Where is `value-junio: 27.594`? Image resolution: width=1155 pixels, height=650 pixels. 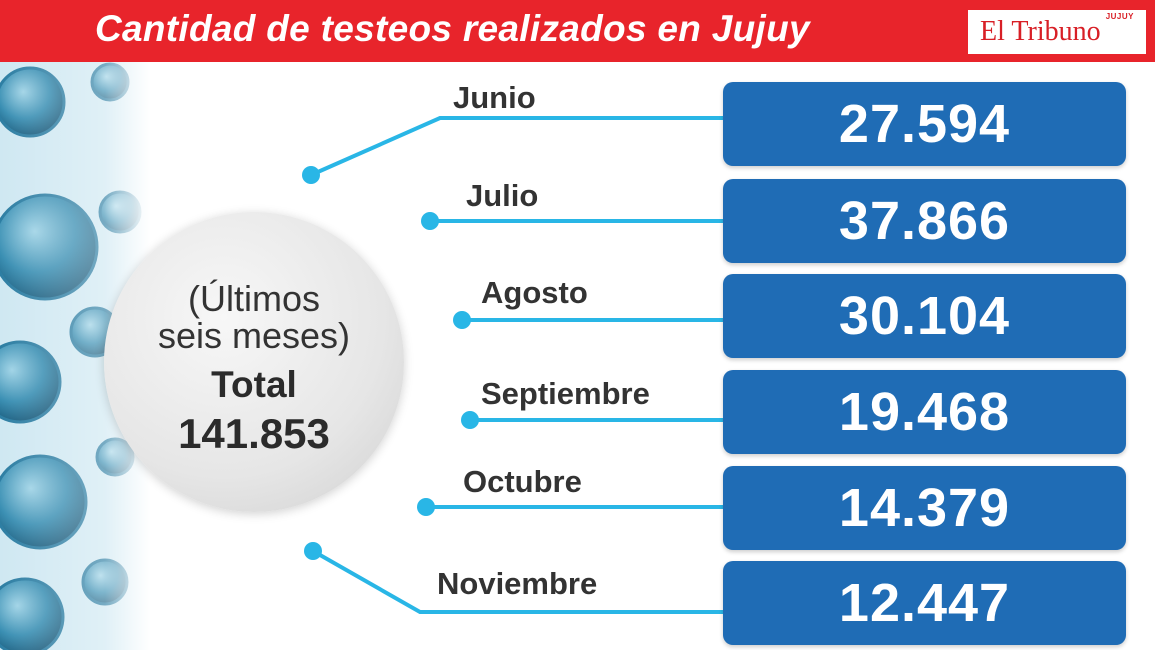
value-junio: 27.594 is located at coordinates (924, 124).